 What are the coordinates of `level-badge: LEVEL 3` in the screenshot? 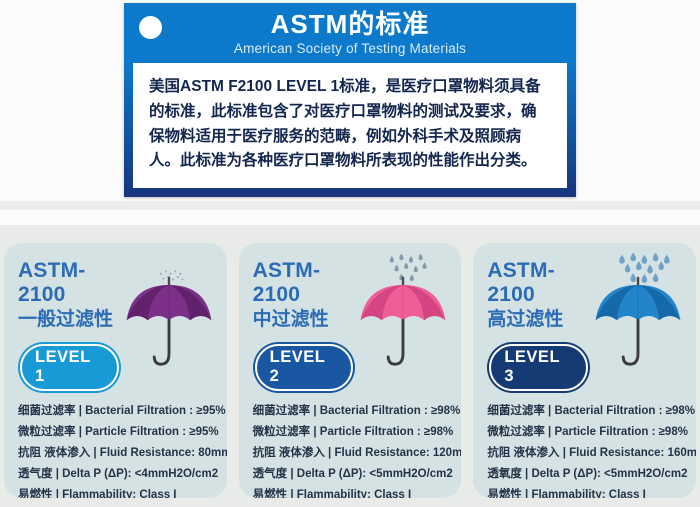 It's located at (539, 368).